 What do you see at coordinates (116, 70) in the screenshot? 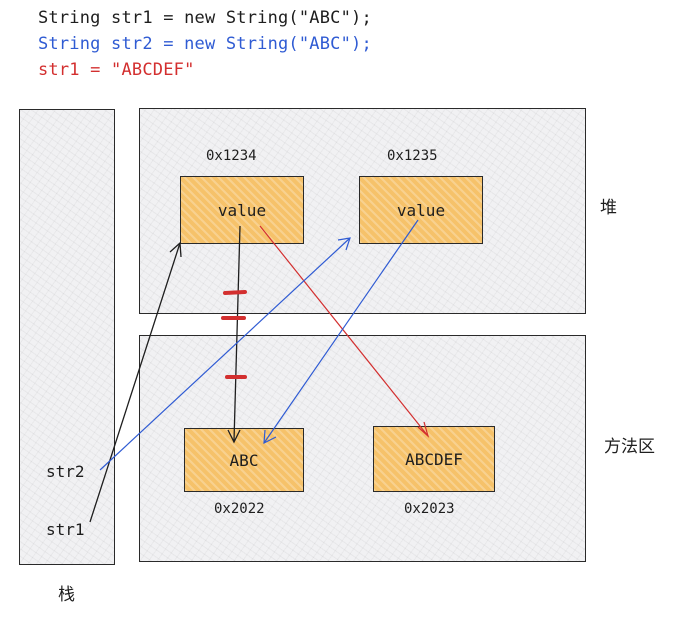
I see `code-line-str1-reassign: str1 = "ABCDEF"` at bounding box center [116, 70].